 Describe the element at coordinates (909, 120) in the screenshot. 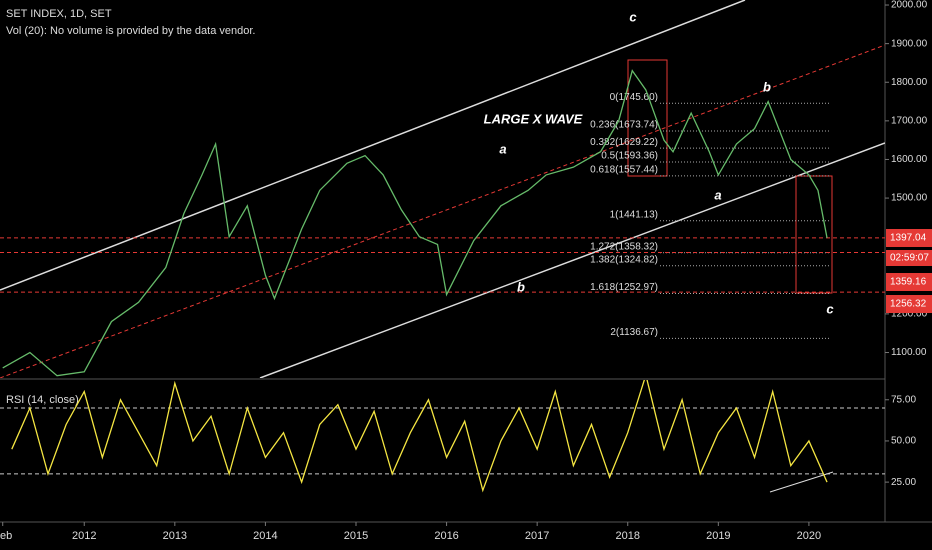

I see `y-tick-label: 1700.00` at that location.